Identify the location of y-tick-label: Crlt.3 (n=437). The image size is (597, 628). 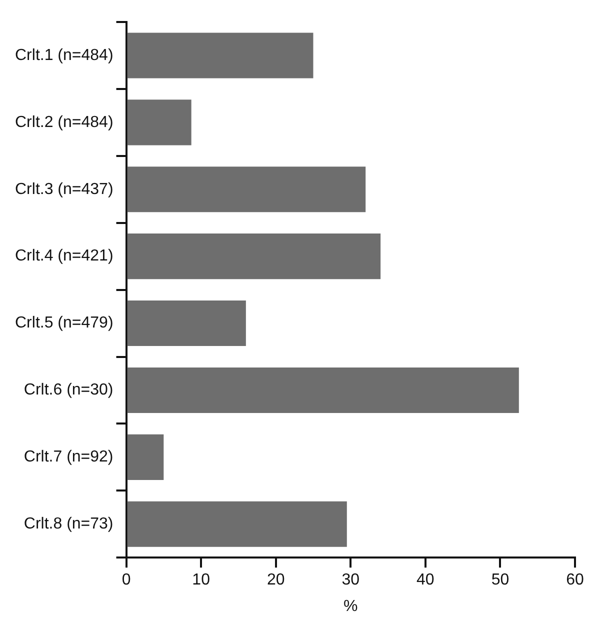
(64, 189).